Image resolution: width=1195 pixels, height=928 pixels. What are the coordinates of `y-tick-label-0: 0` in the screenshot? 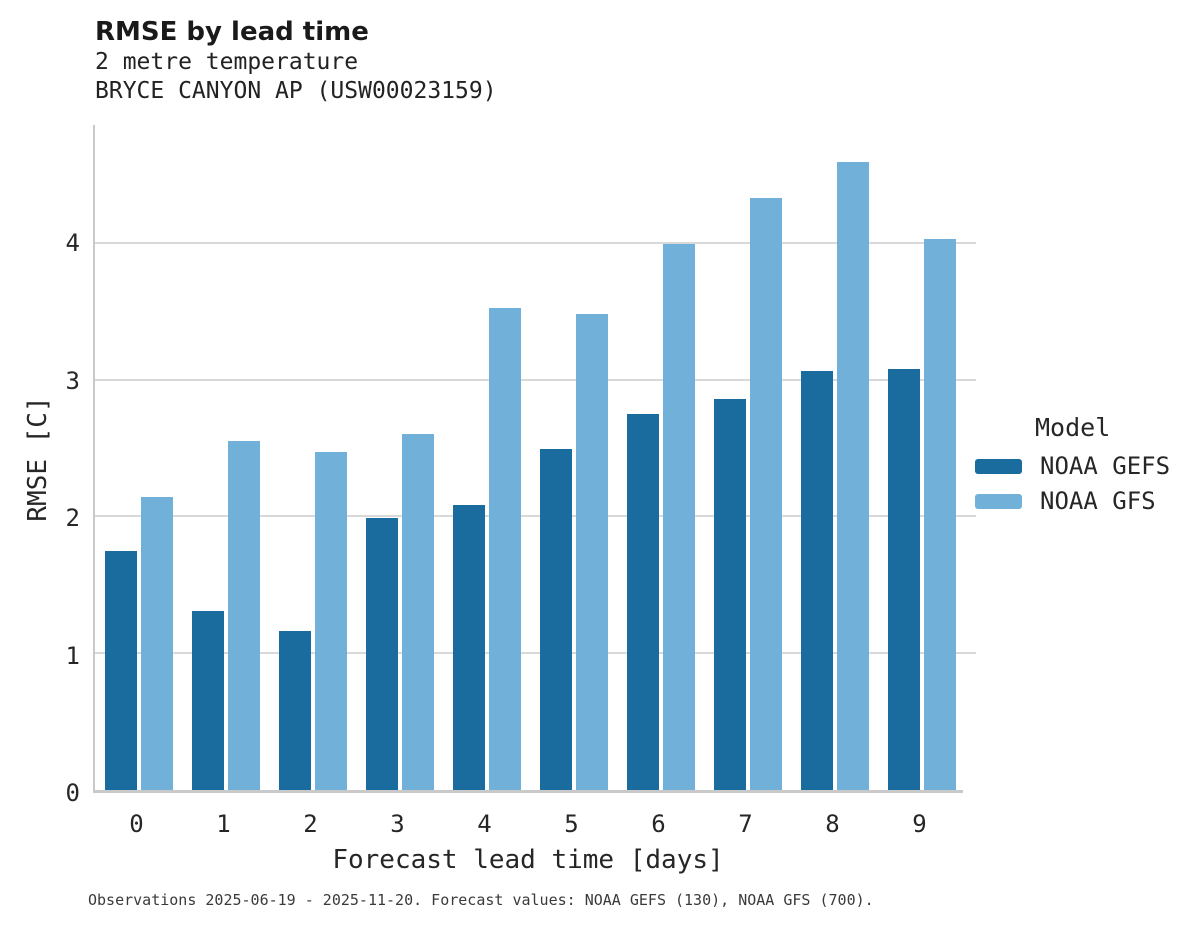 It's located at (72, 793).